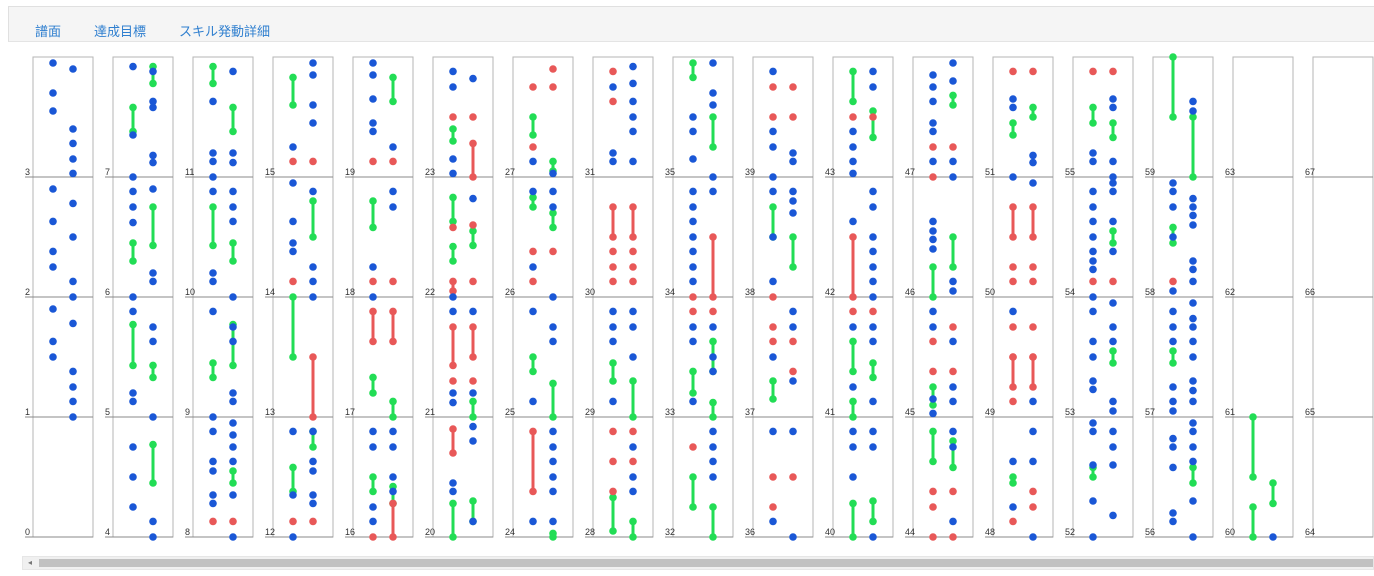  Describe the element at coordinates (27, 292) in the screenshot. I see `measure-label: 2` at that location.